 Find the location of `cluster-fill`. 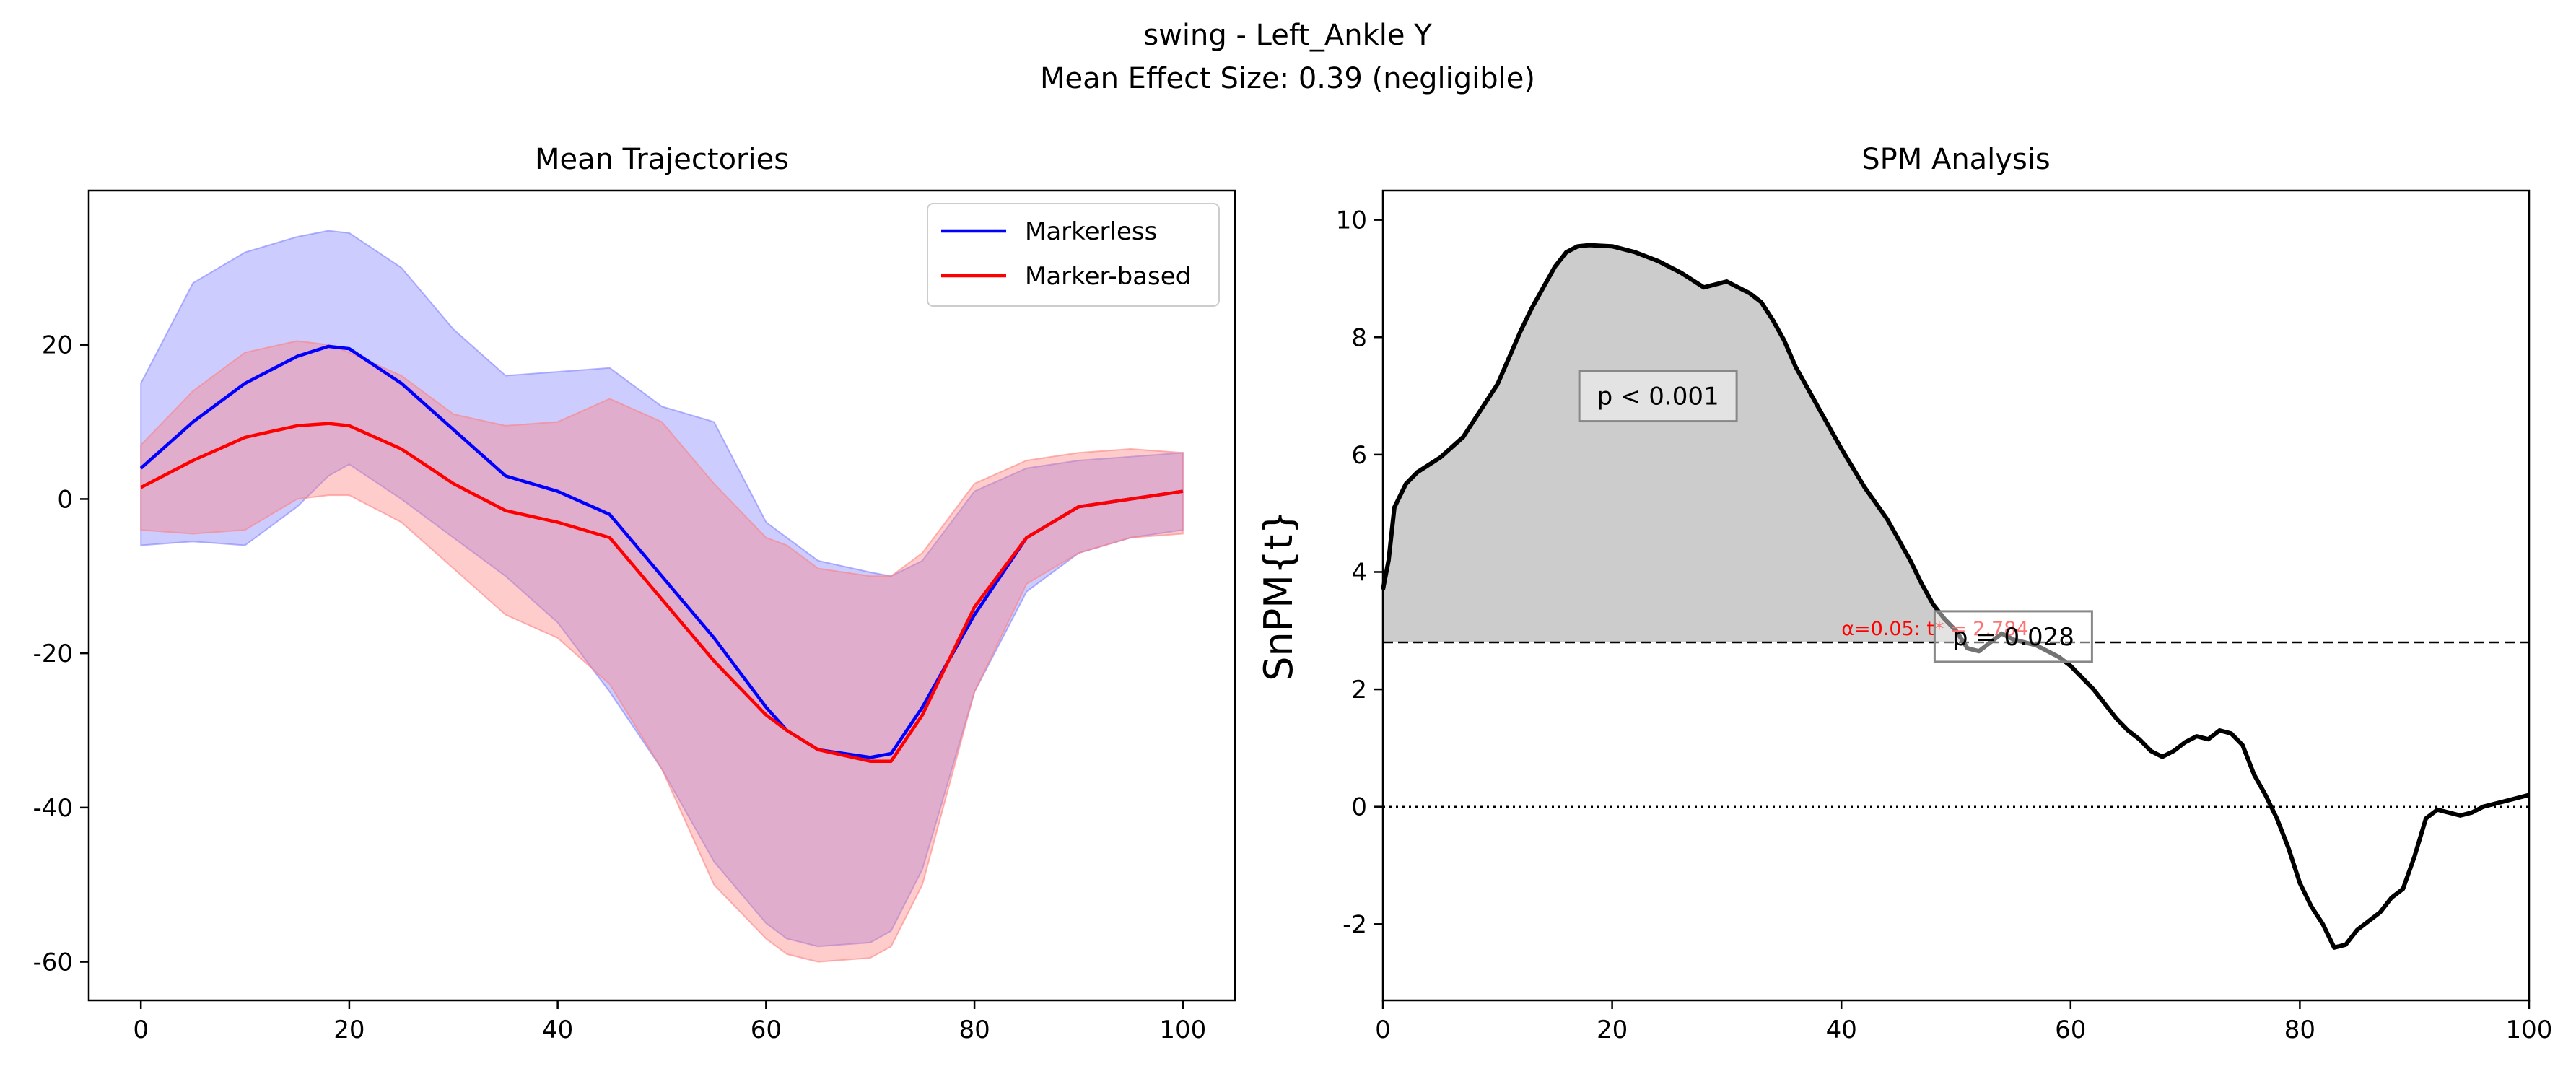

cluster-fill is located at coordinates (1673, 444).